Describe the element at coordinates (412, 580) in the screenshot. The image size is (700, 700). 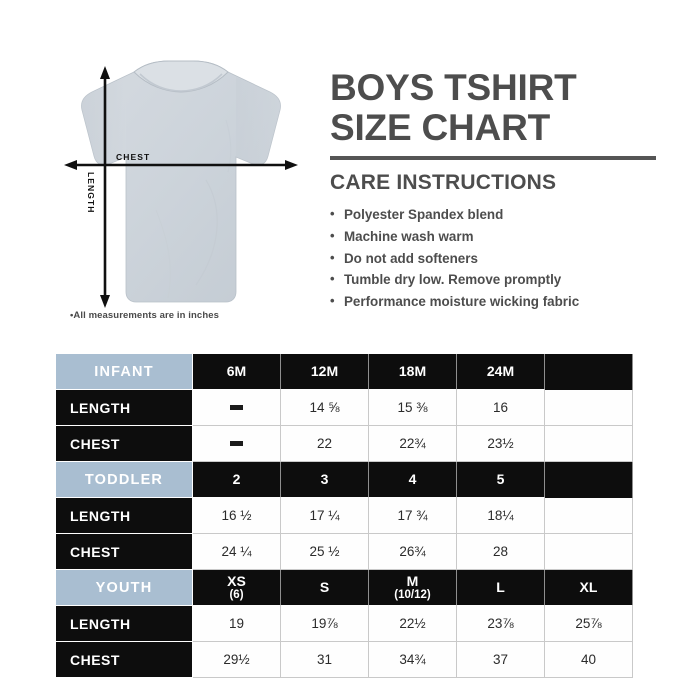
I see `size-label: M` at that location.